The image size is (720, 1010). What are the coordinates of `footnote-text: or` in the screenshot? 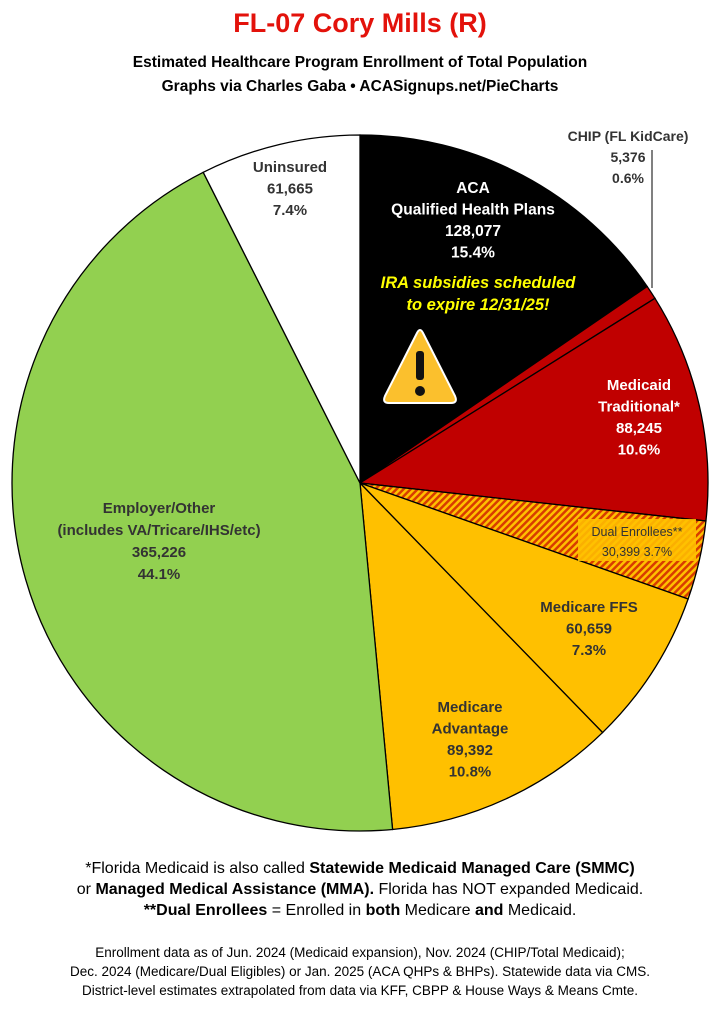 It's located at (86, 889).